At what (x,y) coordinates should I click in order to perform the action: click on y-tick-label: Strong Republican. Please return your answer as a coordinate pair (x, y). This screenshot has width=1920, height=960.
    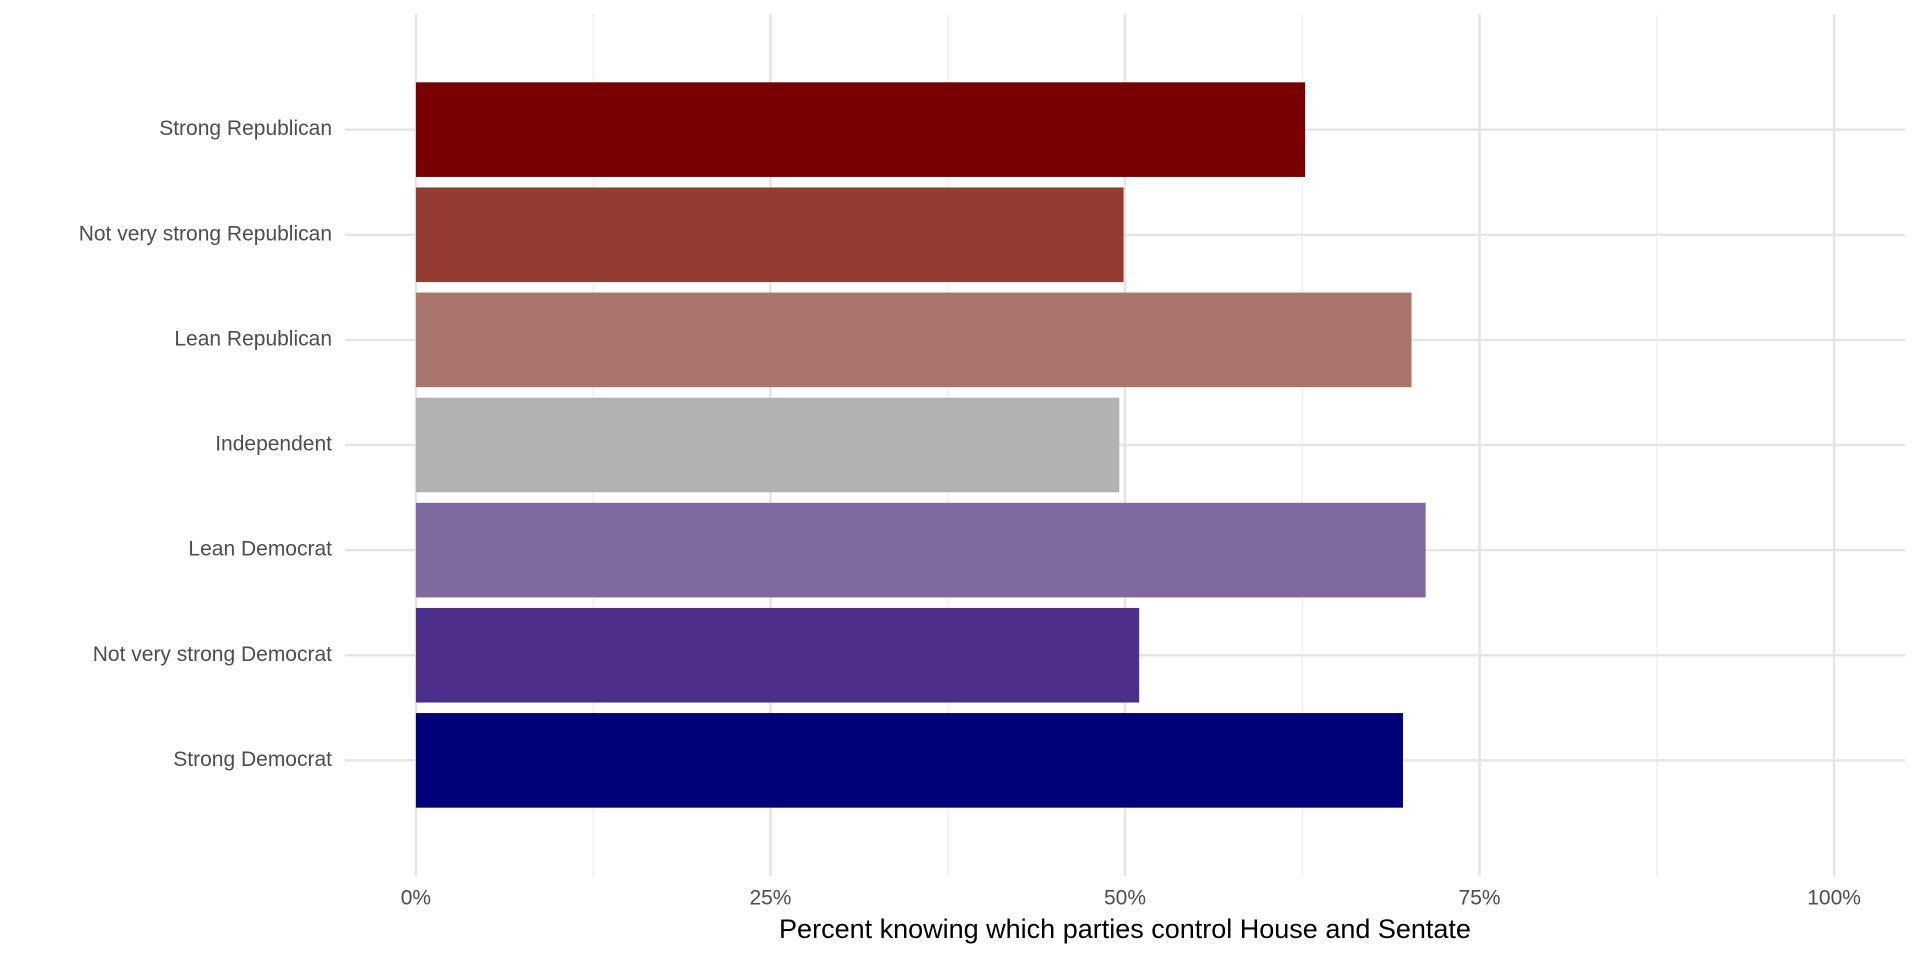
    Looking at the image, I should click on (245, 128).